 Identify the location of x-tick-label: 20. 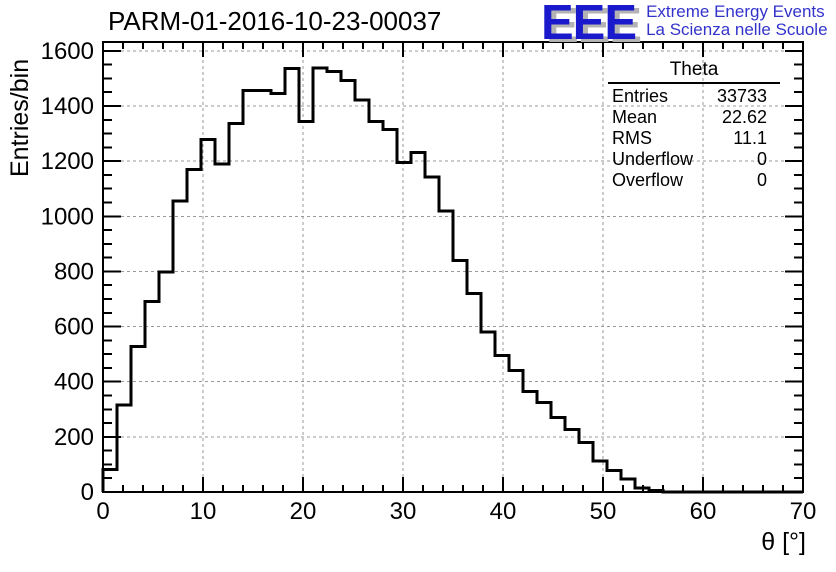
(303, 511).